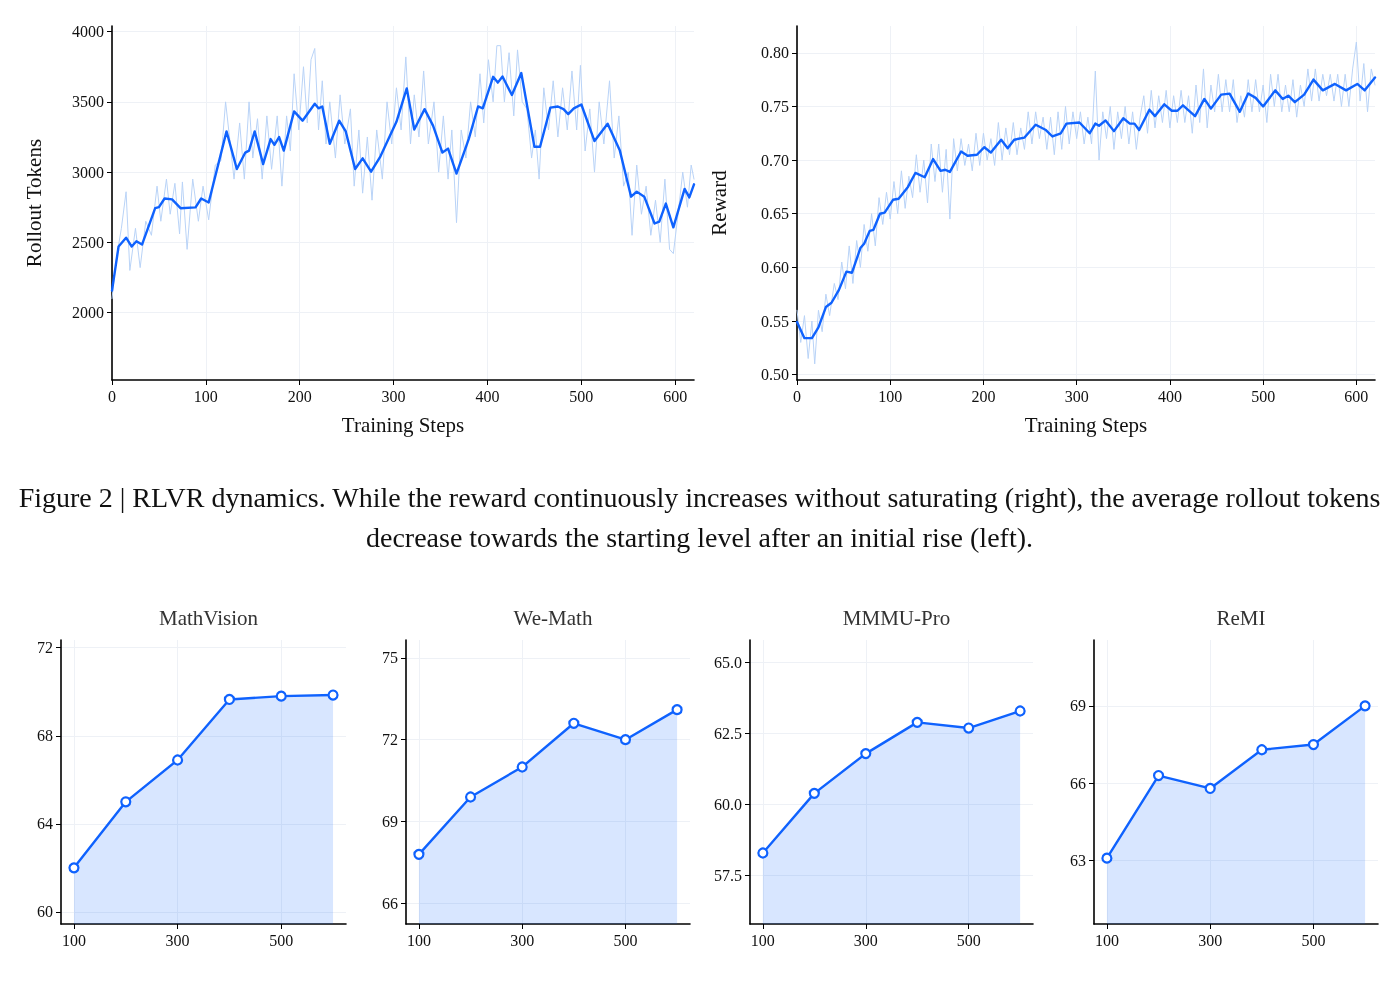 This screenshot has width=1399, height=983. What do you see at coordinates (45, 912) in the screenshot?
I see `y-tick-label: 60` at bounding box center [45, 912].